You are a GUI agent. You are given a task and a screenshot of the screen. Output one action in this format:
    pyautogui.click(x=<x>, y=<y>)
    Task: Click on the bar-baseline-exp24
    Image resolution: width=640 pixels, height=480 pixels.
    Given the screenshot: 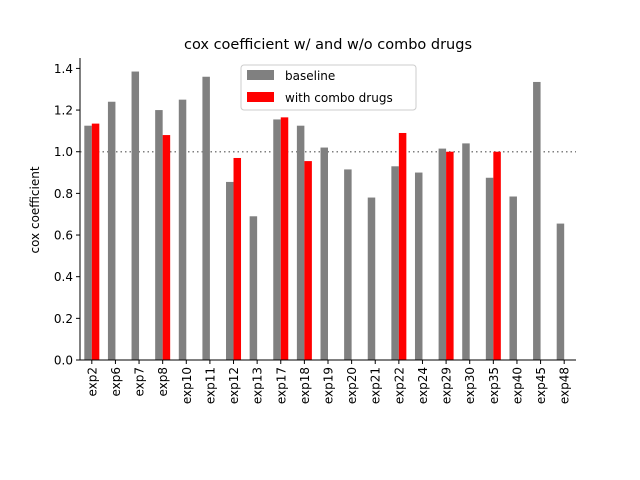 What is the action you would take?
    pyautogui.click(x=418, y=266)
    